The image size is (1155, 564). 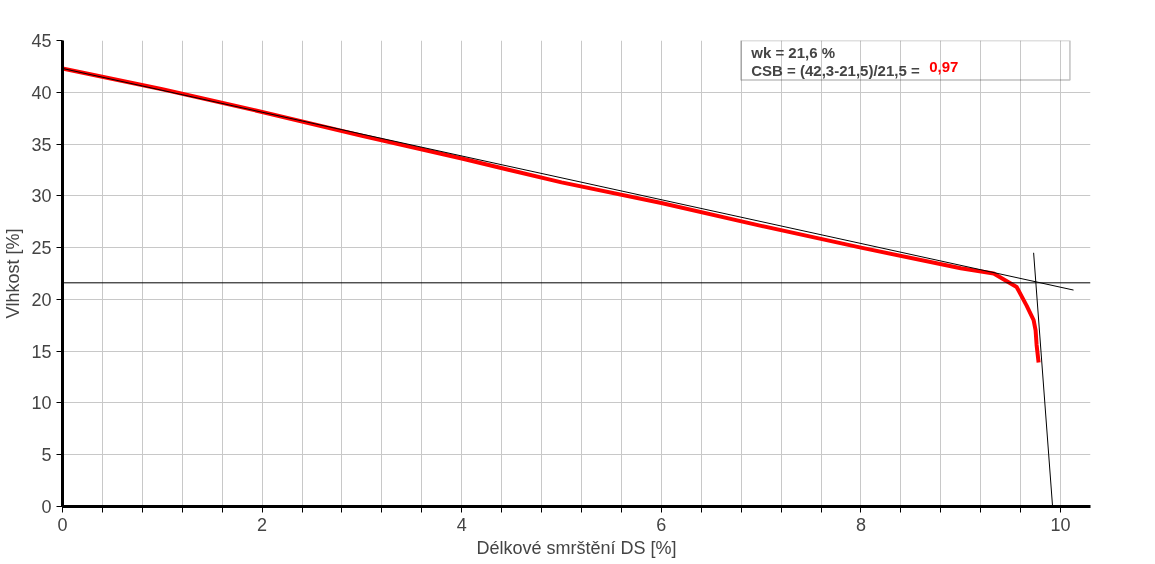 I want to click on y-axis-title: Vlhkost [%], so click(x=13, y=273).